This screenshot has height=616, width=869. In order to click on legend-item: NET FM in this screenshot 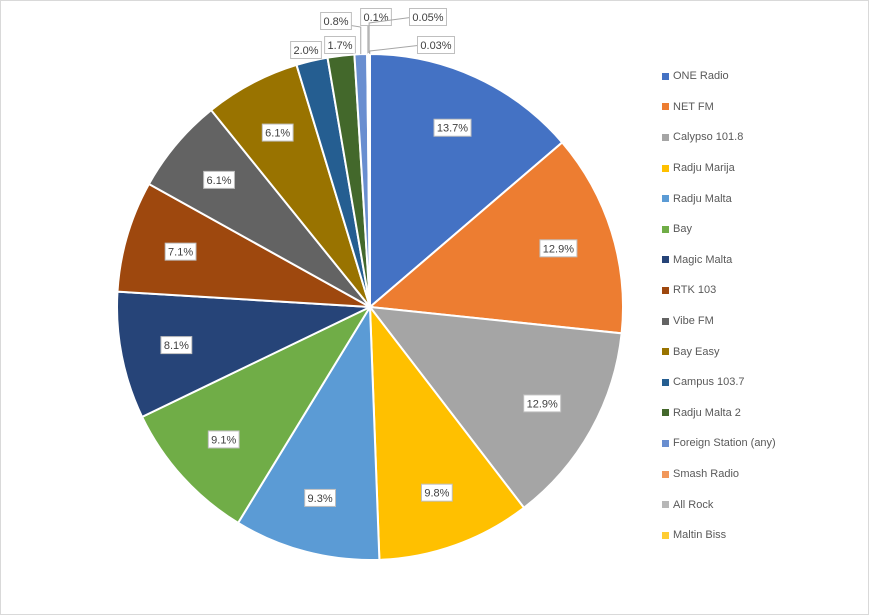, I will do `click(719, 107)`.